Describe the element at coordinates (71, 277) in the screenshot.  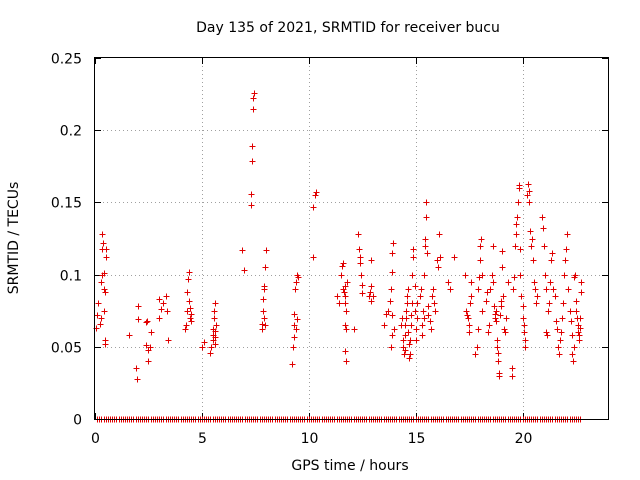
I see `y-tick-label: 0.1` at that location.